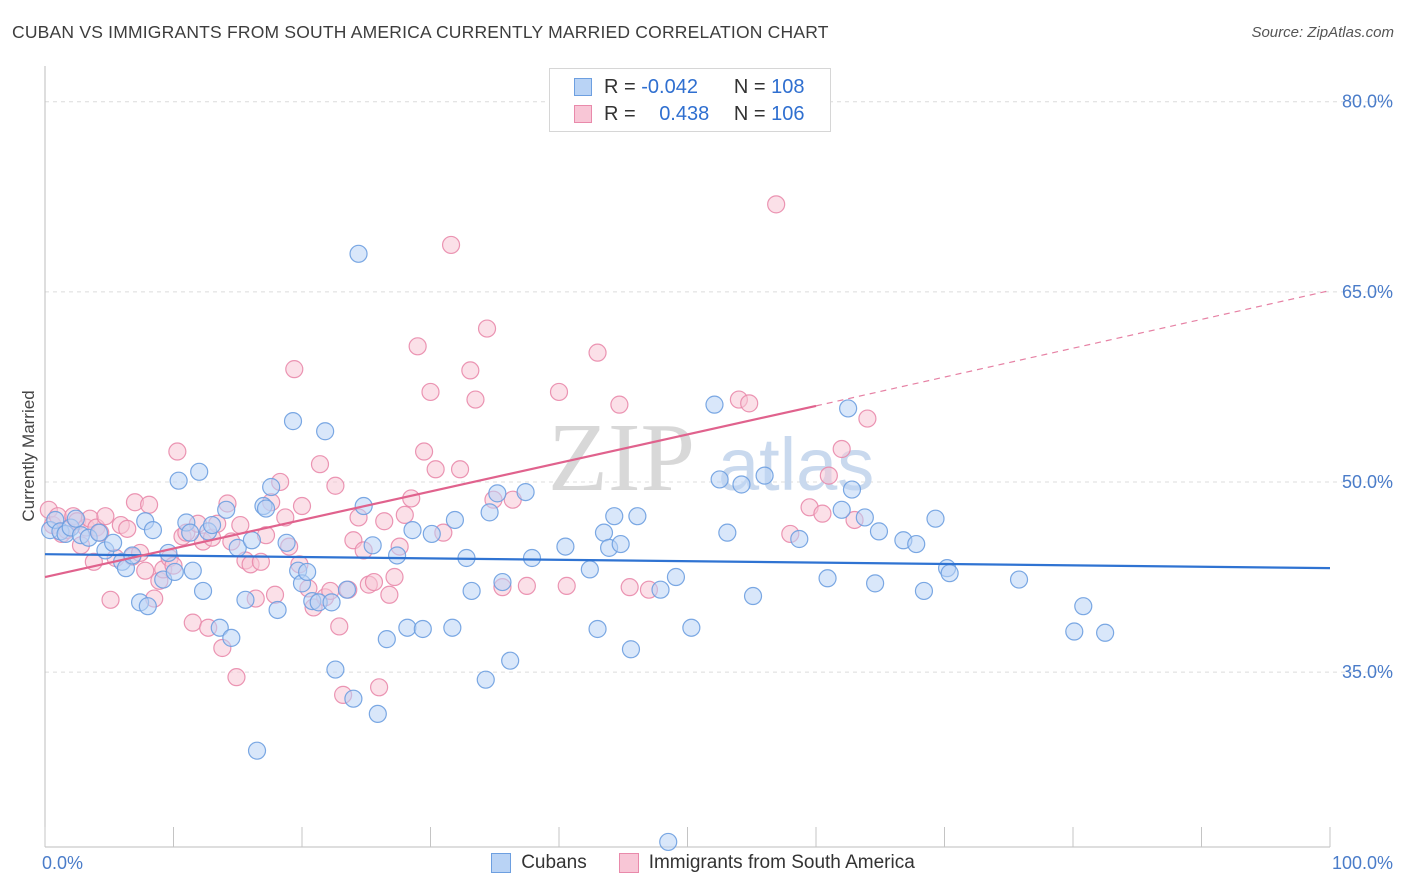 The image size is (1406, 892). What do you see at coordinates (62, 863) in the screenshot?
I see `x-tick-label: 0.0%` at bounding box center [62, 863].